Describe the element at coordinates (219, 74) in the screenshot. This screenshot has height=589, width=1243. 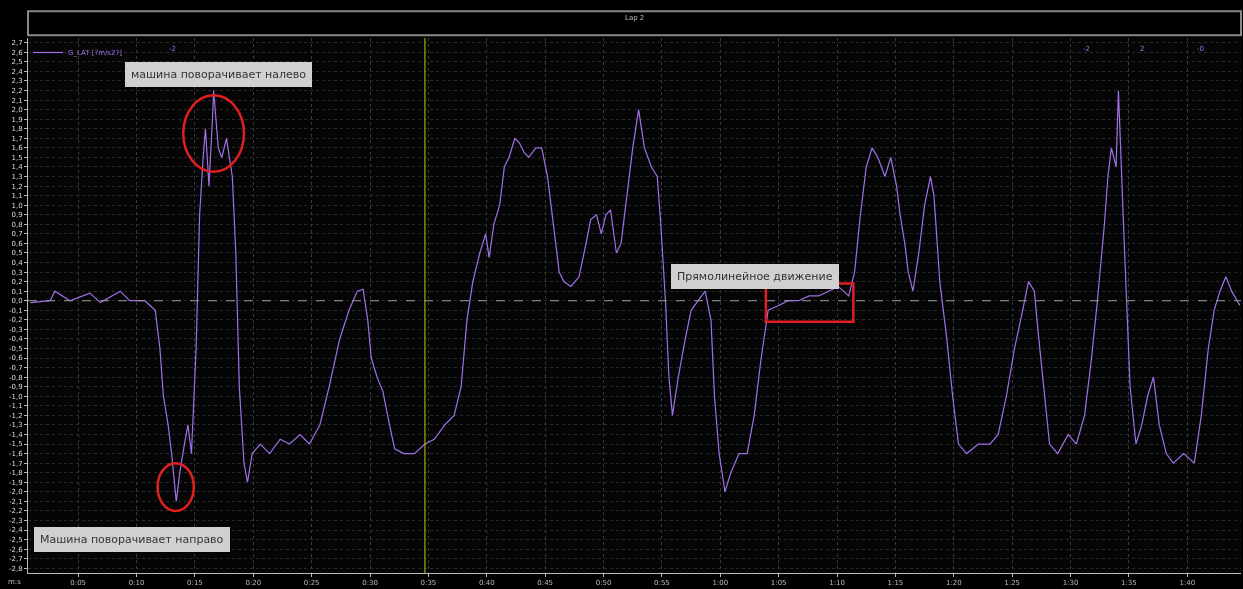
I see `annotation: машина поворачивает налево` at that location.